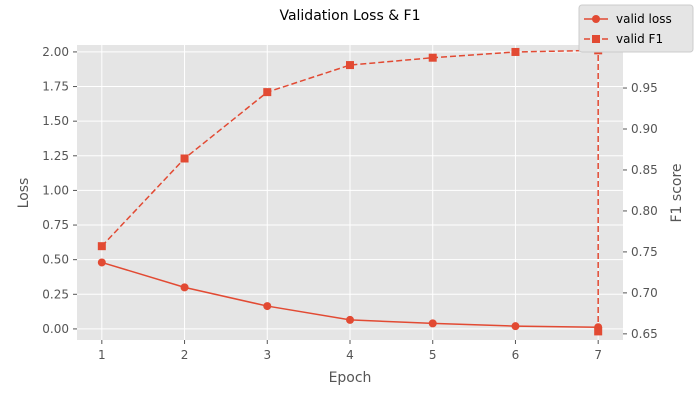 This screenshot has width=700, height=400. Describe the element at coordinates (185, 355) in the screenshot. I see `x-tick-label: 2` at that location.